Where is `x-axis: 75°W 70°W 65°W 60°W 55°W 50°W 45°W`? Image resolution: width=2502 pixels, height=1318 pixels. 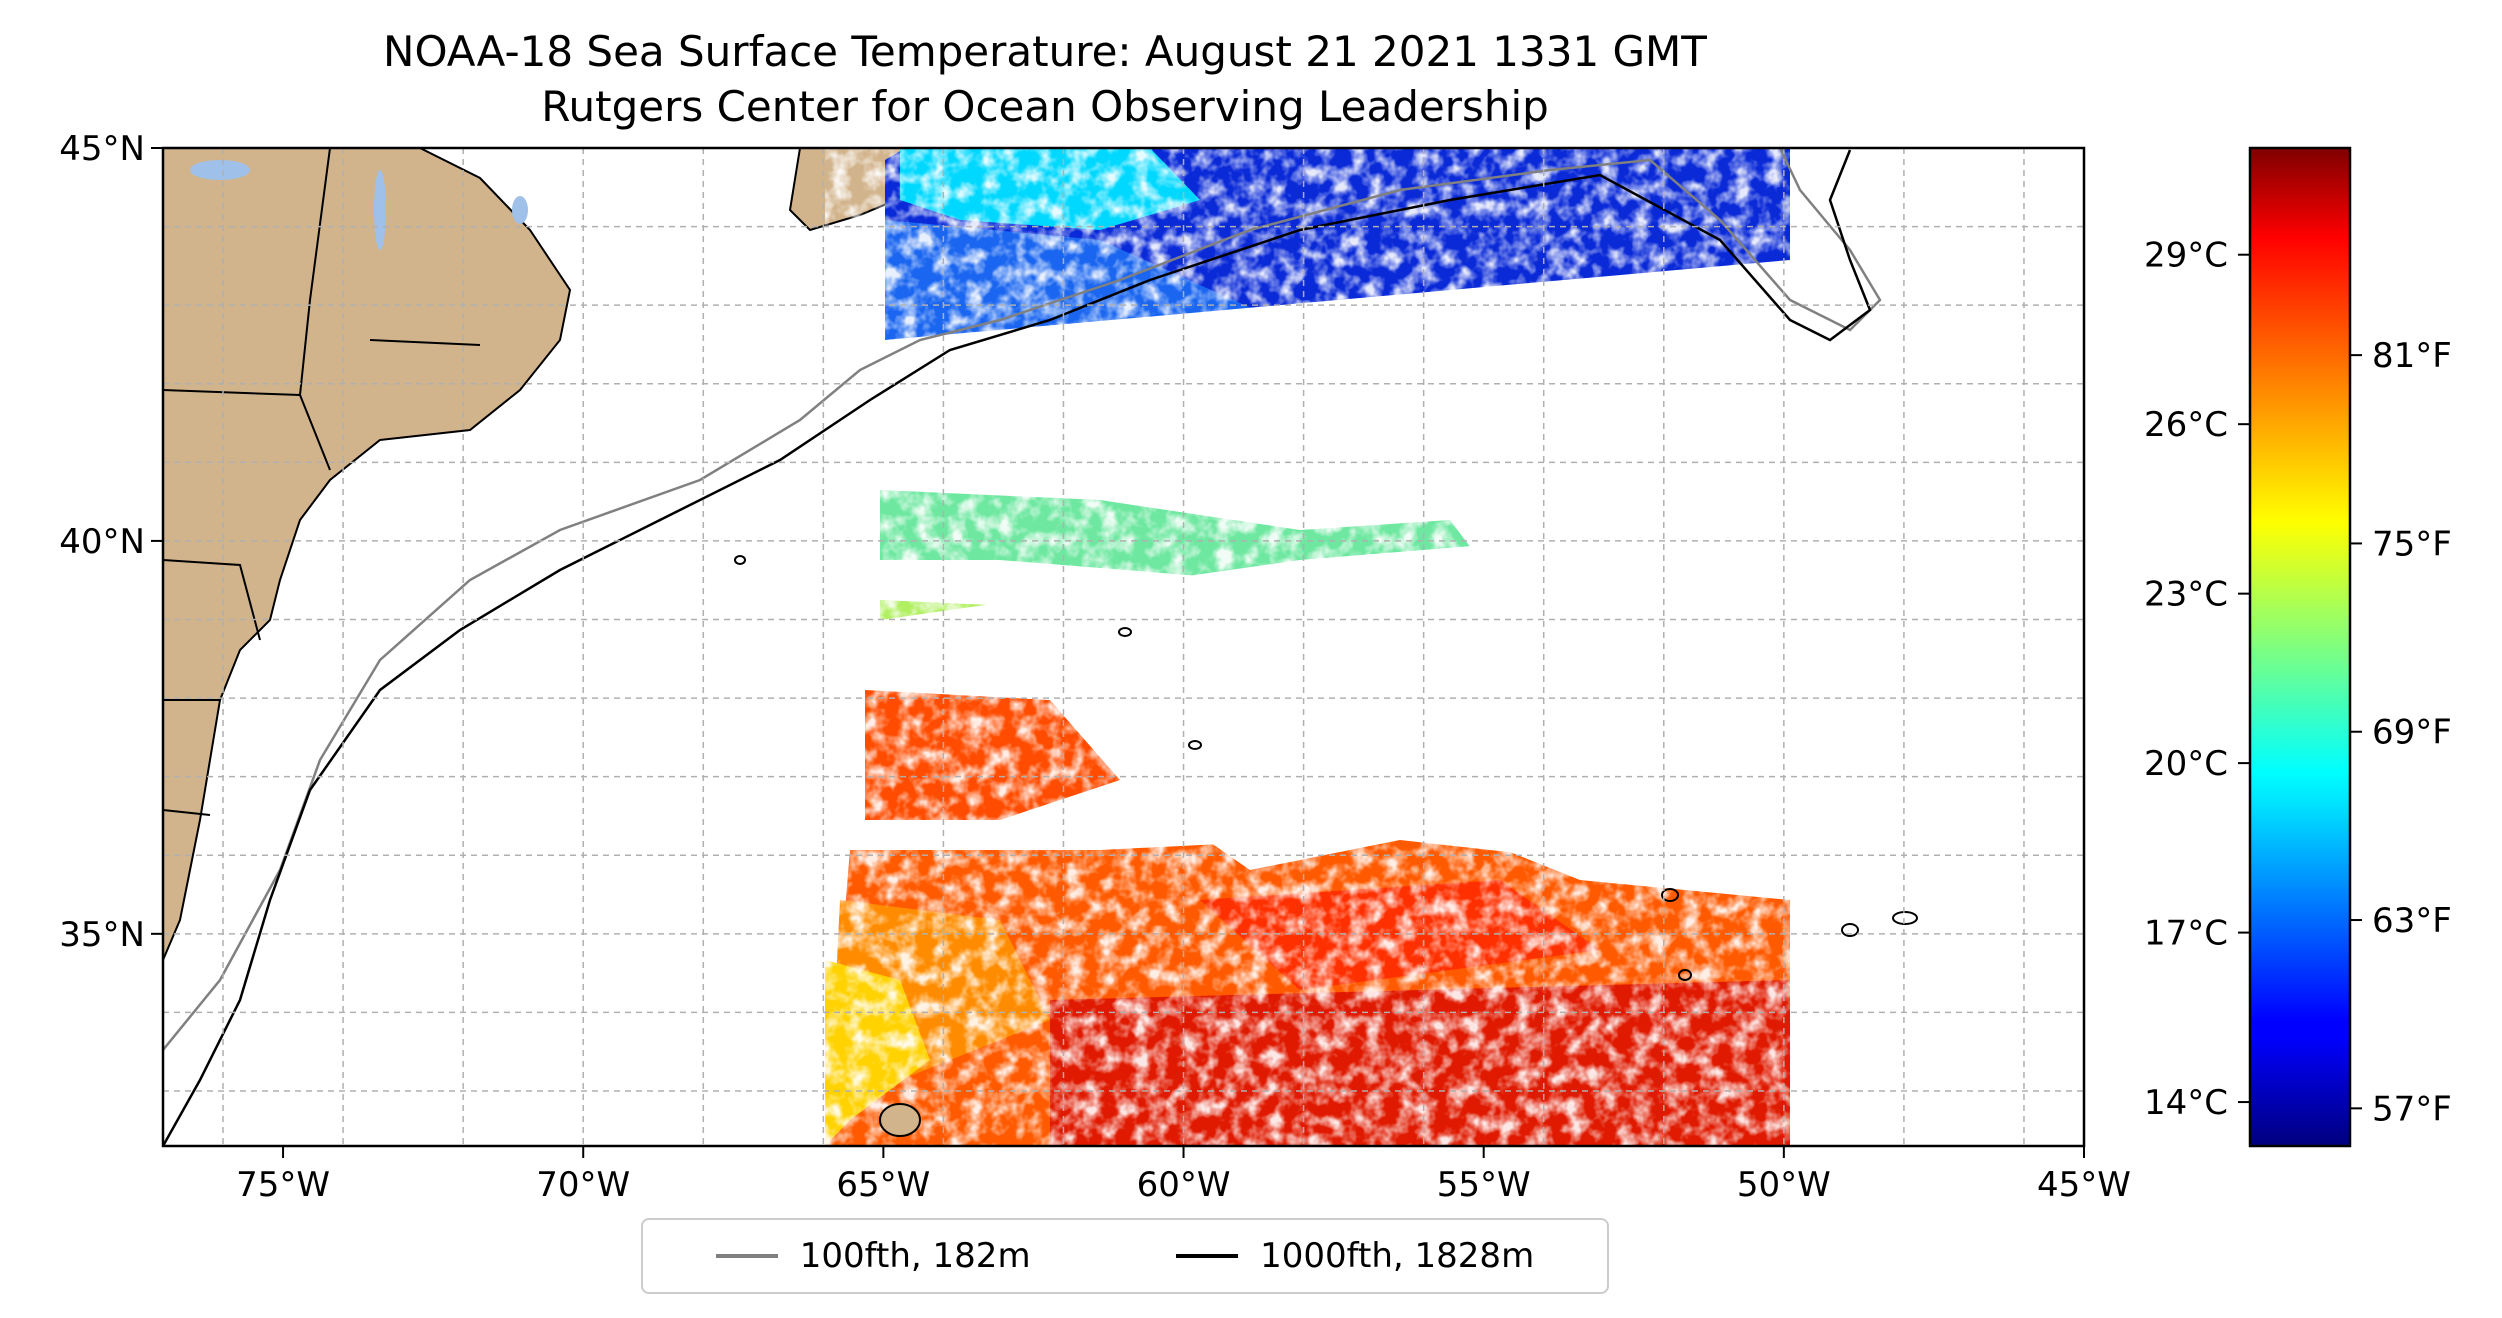
x-axis: 75°W 70°W 65°W 60°W 55°W 50°W 45°W is located at coordinates (1183, 1175).